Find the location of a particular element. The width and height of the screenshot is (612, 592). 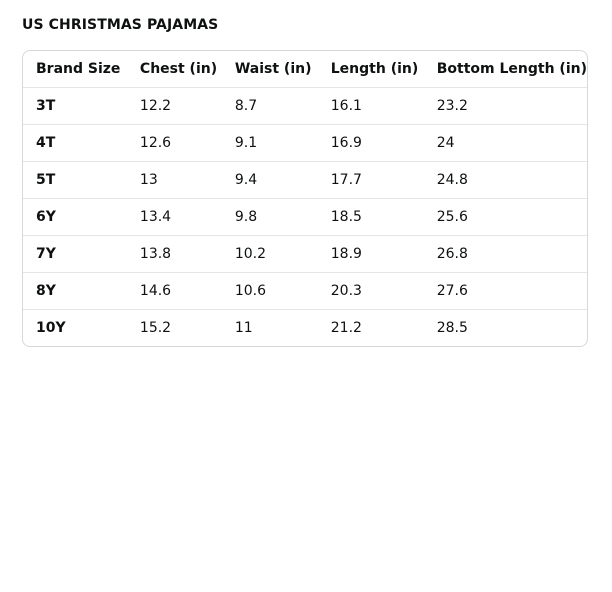

table-cell: 23.2 is located at coordinates (511, 106).